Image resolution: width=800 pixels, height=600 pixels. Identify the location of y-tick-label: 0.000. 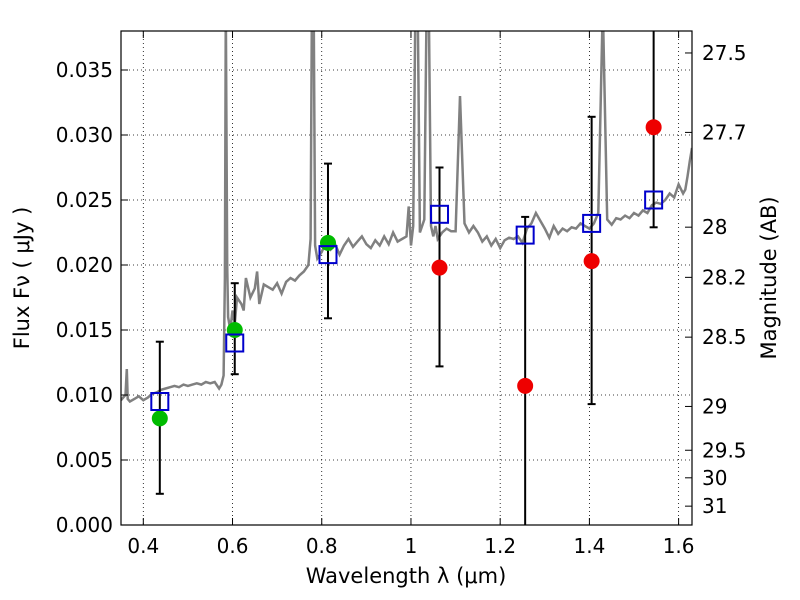
(84, 525).